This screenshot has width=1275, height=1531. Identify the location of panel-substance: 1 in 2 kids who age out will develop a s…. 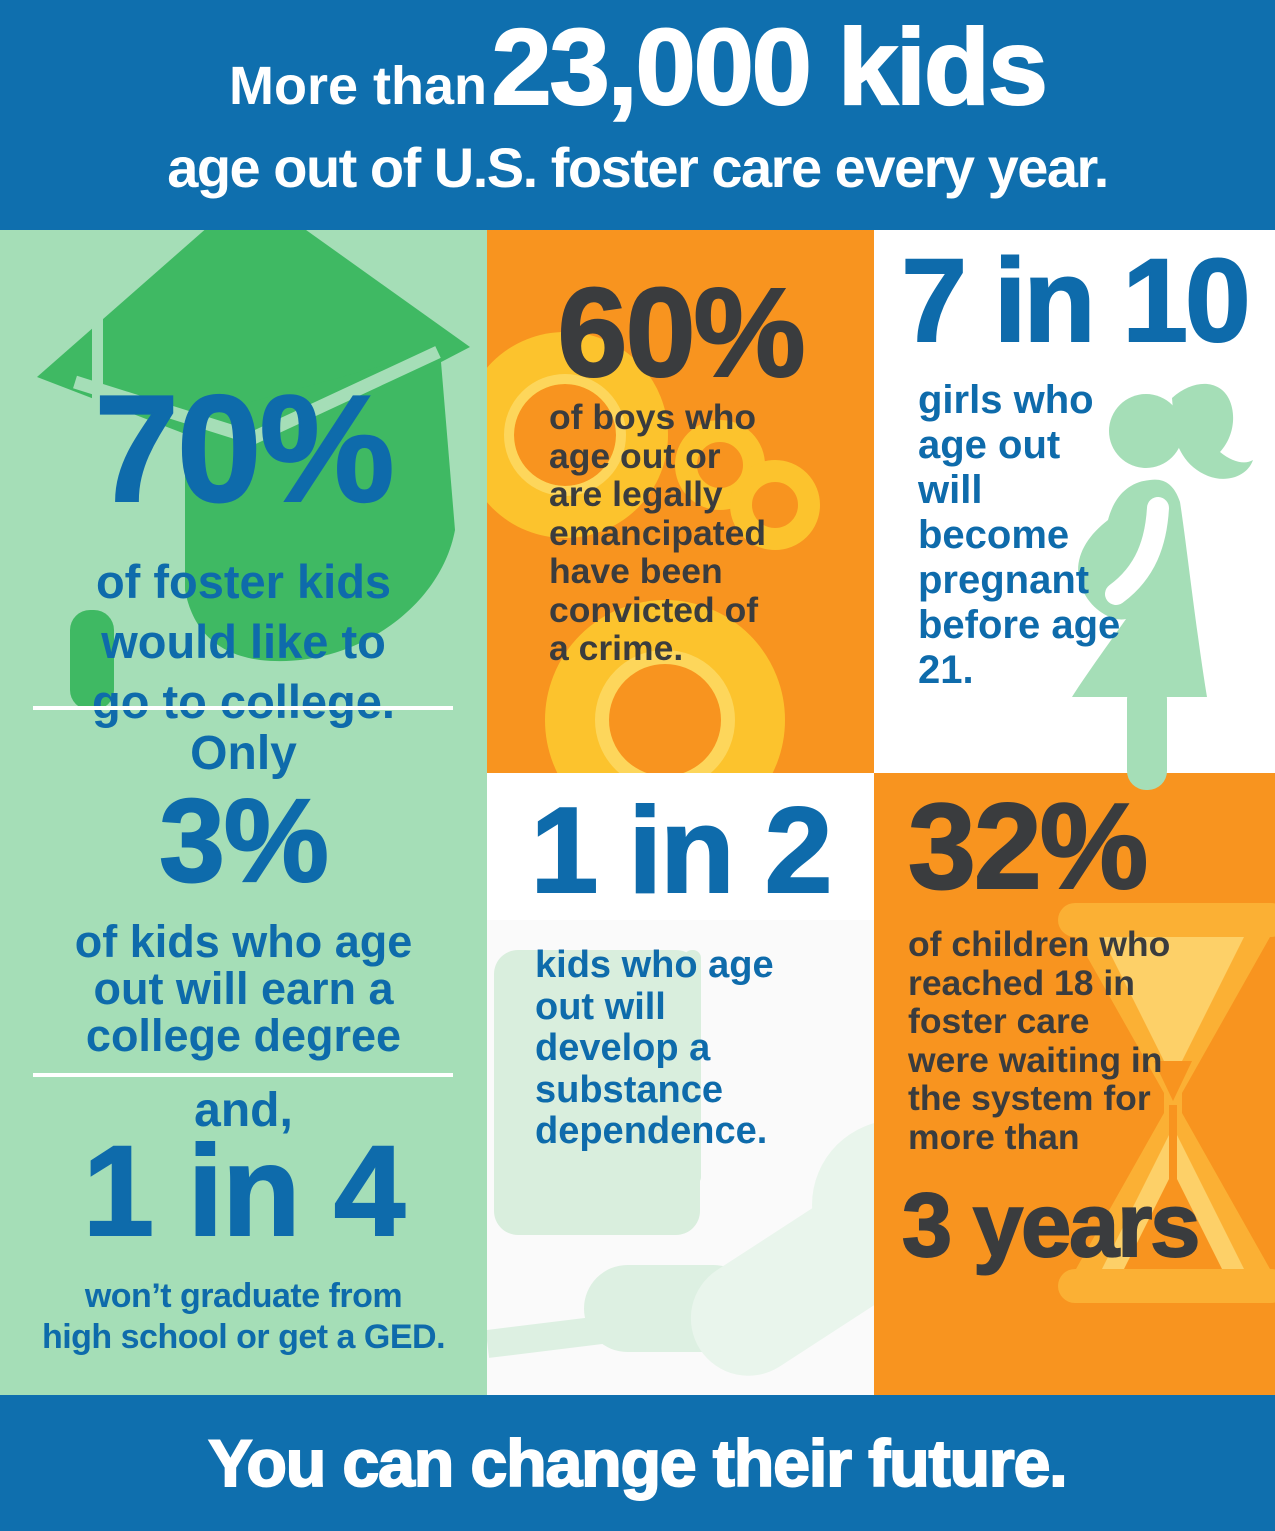
(680, 1084).